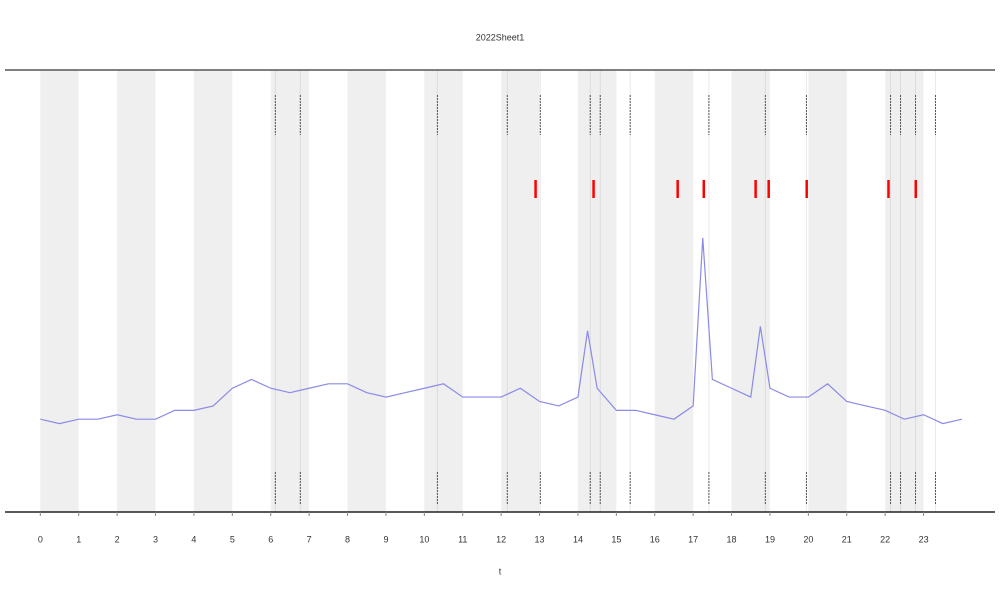 This screenshot has height=600, width=1000. I want to click on x-tick-label: 6, so click(270, 539).